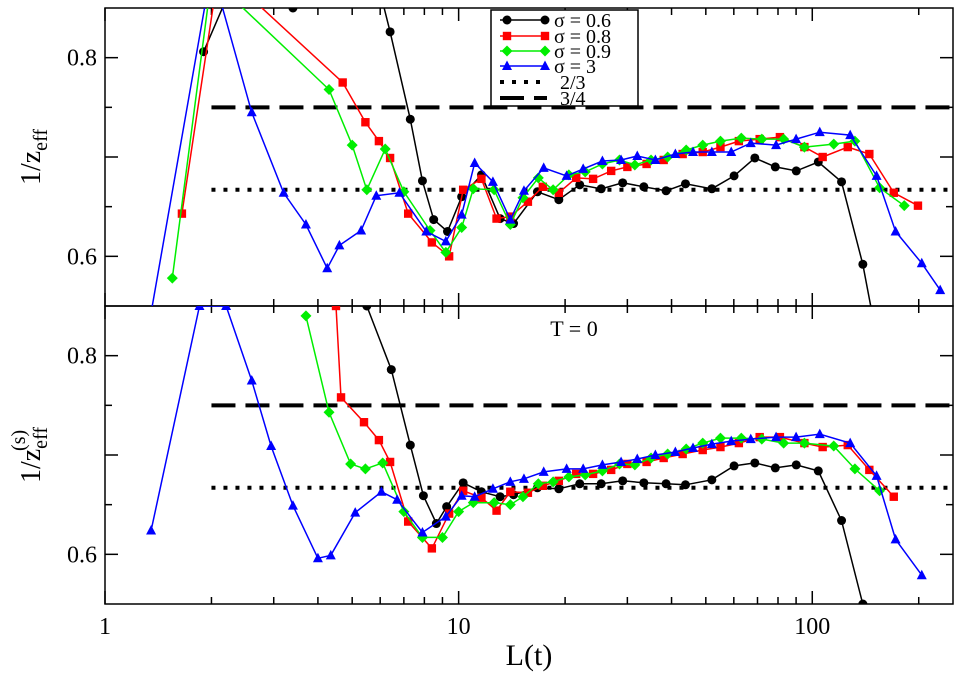  I want to click on legend-marker-s08, so click(545, 36).